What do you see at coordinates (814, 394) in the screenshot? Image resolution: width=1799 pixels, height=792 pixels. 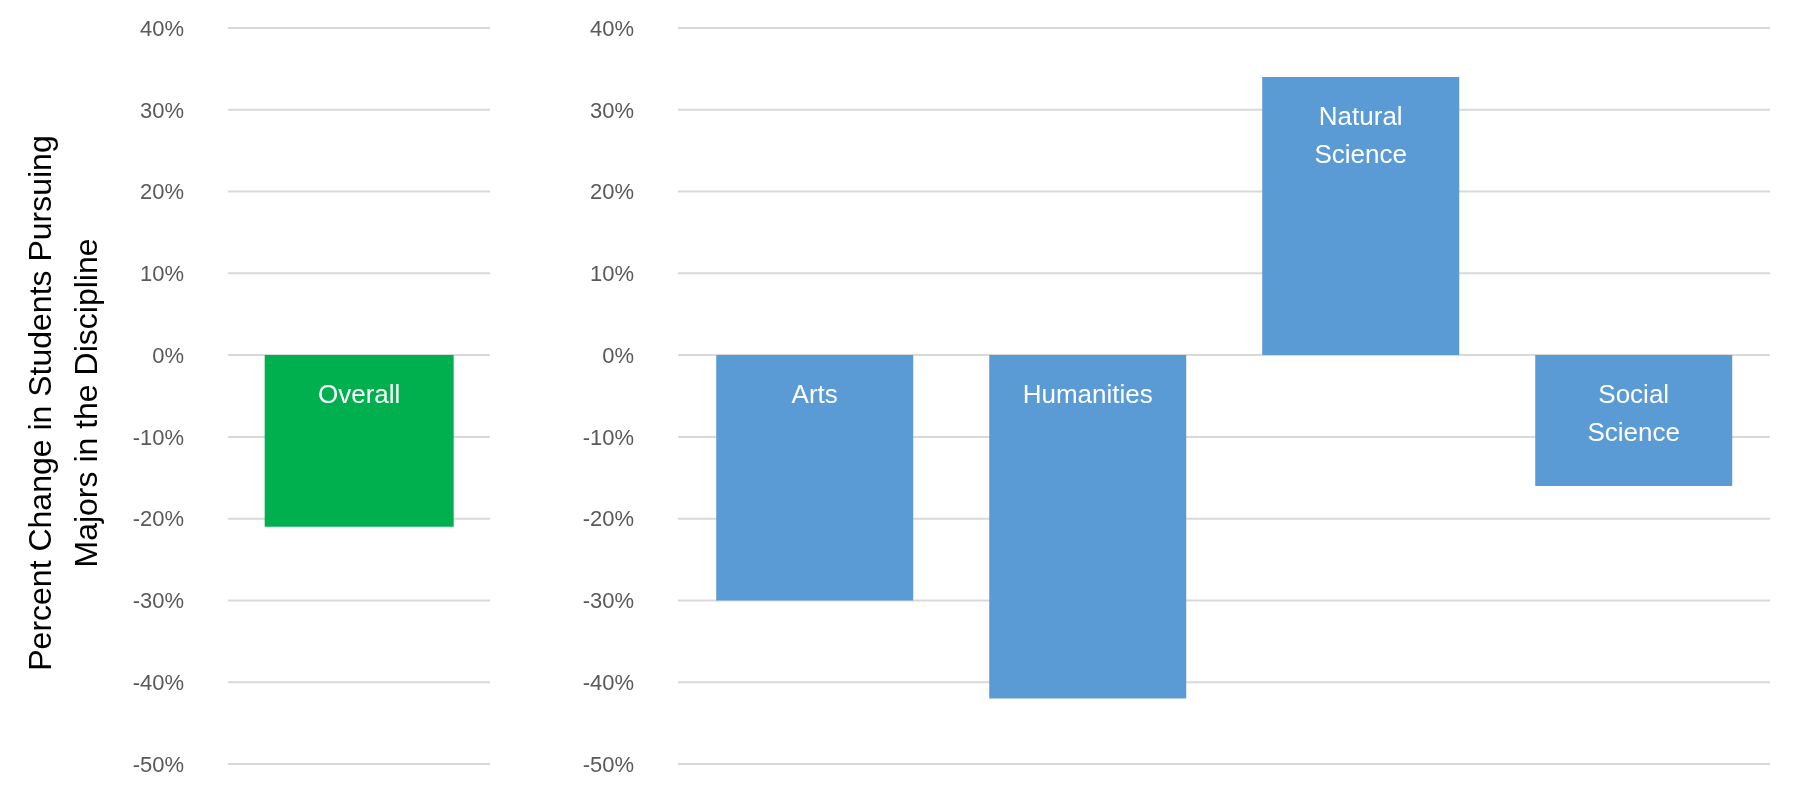 I see `x-tick-label: Arts` at bounding box center [814, 394].